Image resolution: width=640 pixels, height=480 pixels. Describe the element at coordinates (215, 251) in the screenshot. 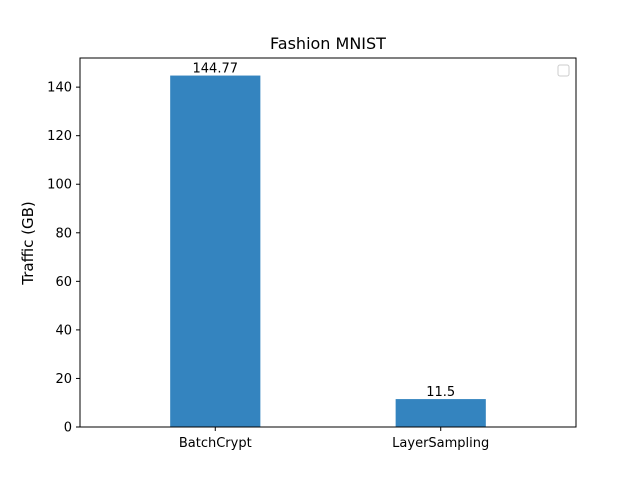

I see `bar-batchcrypt` at that location.